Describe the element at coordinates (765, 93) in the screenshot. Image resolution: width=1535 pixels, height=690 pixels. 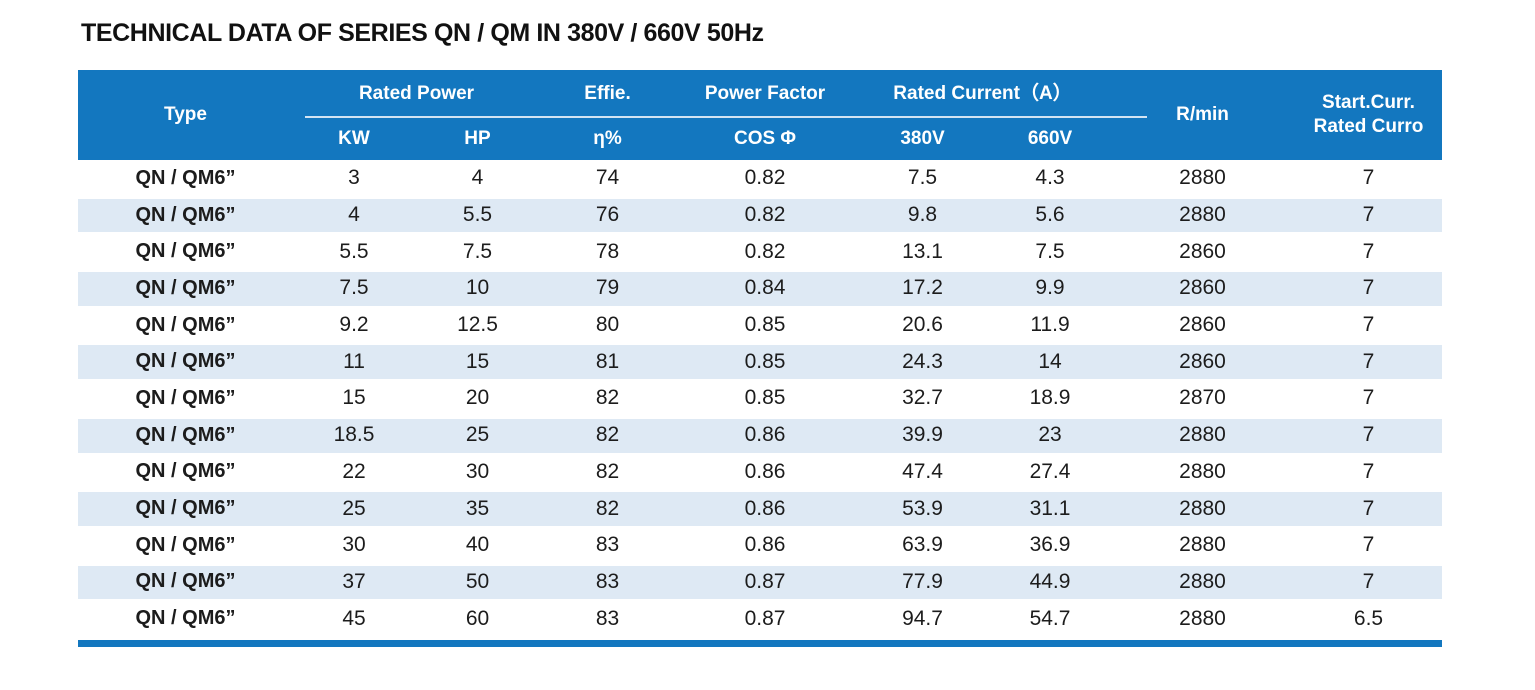
I see `col-header-power-factor: Power Factor` at that location.